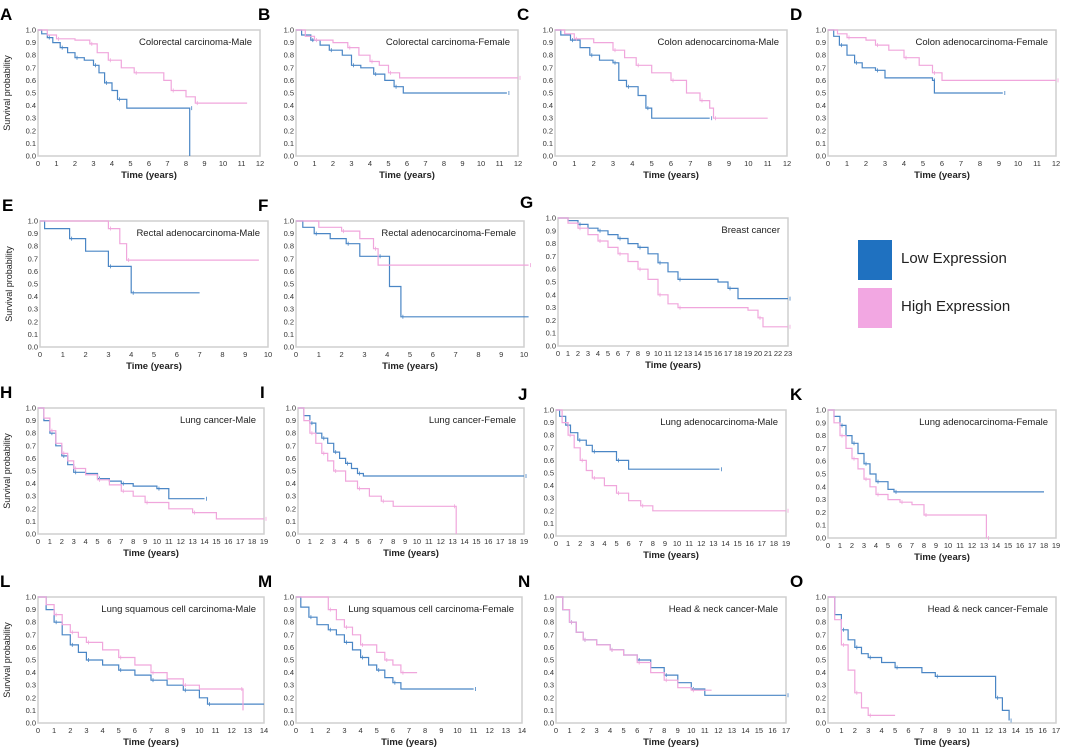  Describe the element at coordinates (750, 543) in the screenshot. I see `x-tick-label: 16` at that location.